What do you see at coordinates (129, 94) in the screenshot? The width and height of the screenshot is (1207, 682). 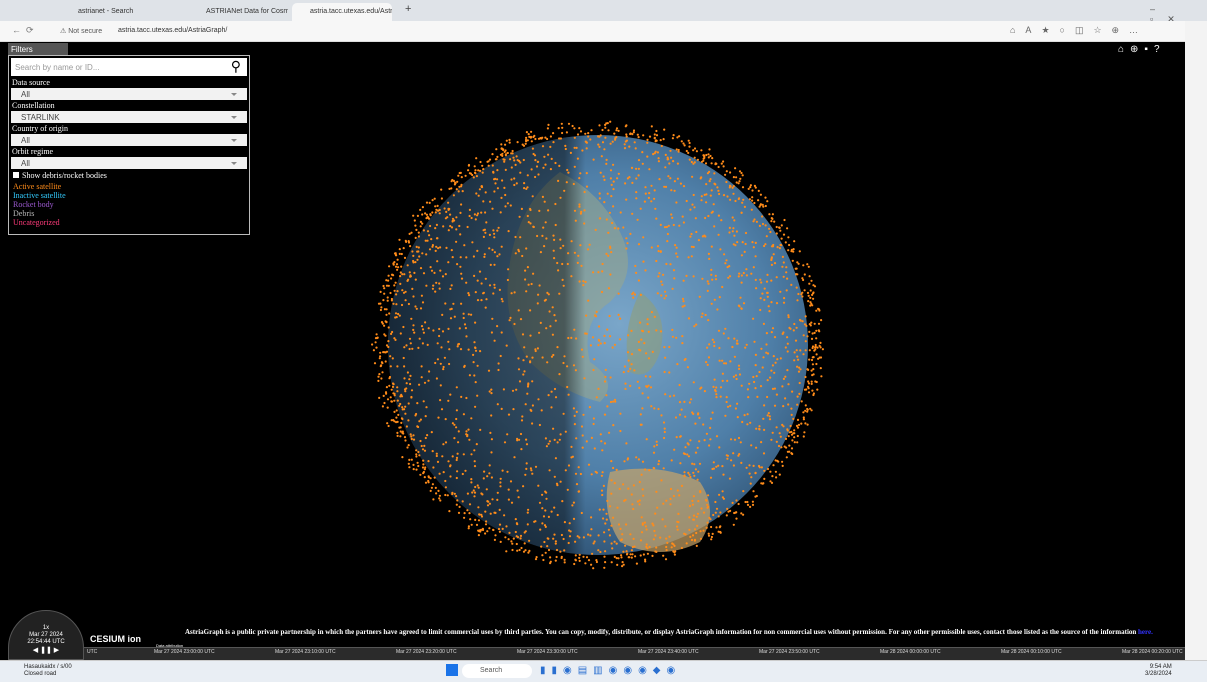 I see `field-select: All` at bounding box center [129, 94].